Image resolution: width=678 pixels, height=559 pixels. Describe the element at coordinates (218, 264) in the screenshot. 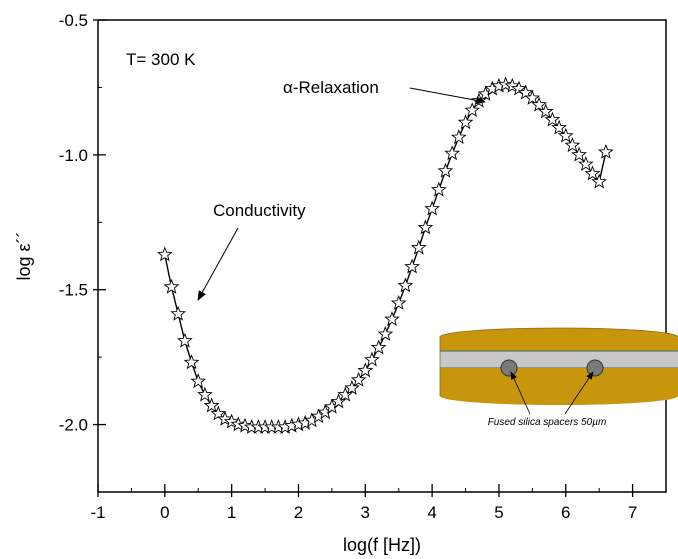

I see `conductivity-arrow` at that location.